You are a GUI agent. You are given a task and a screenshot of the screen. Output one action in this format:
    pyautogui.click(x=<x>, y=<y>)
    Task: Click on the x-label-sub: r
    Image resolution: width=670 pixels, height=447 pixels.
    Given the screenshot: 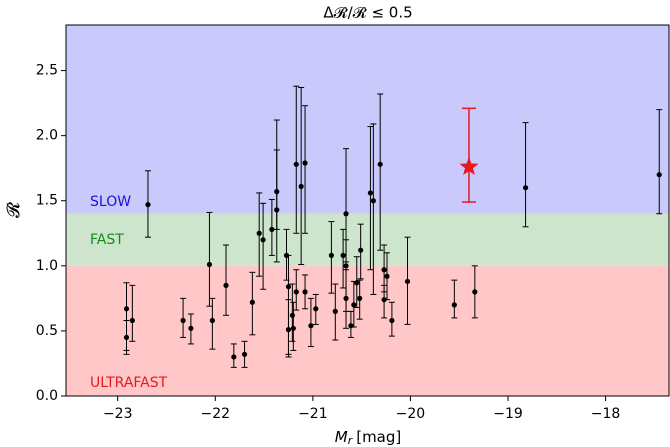 What is the action you would take?
    pyautogui.click(x=351, y=440)
    